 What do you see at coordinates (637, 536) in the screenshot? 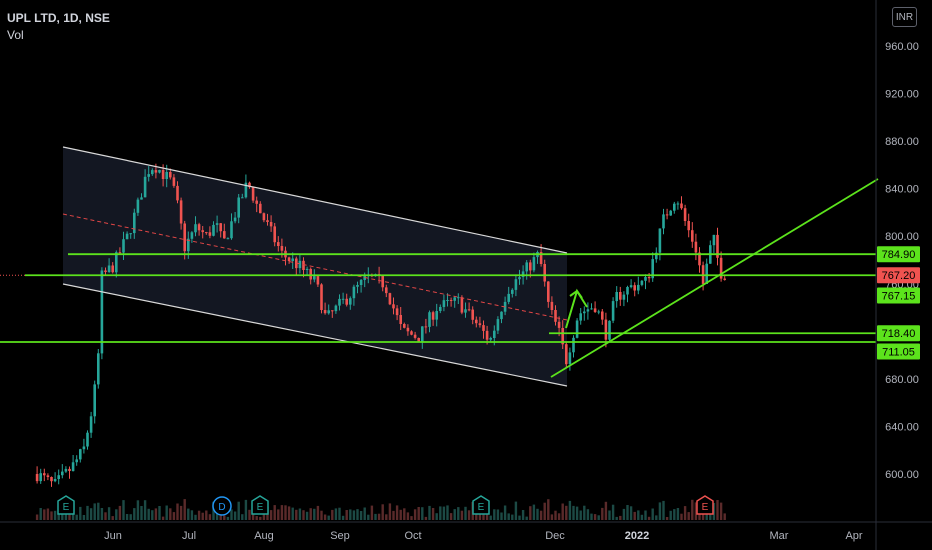
I see `x-tick-label: 2022` at bounding box center [637, 536].